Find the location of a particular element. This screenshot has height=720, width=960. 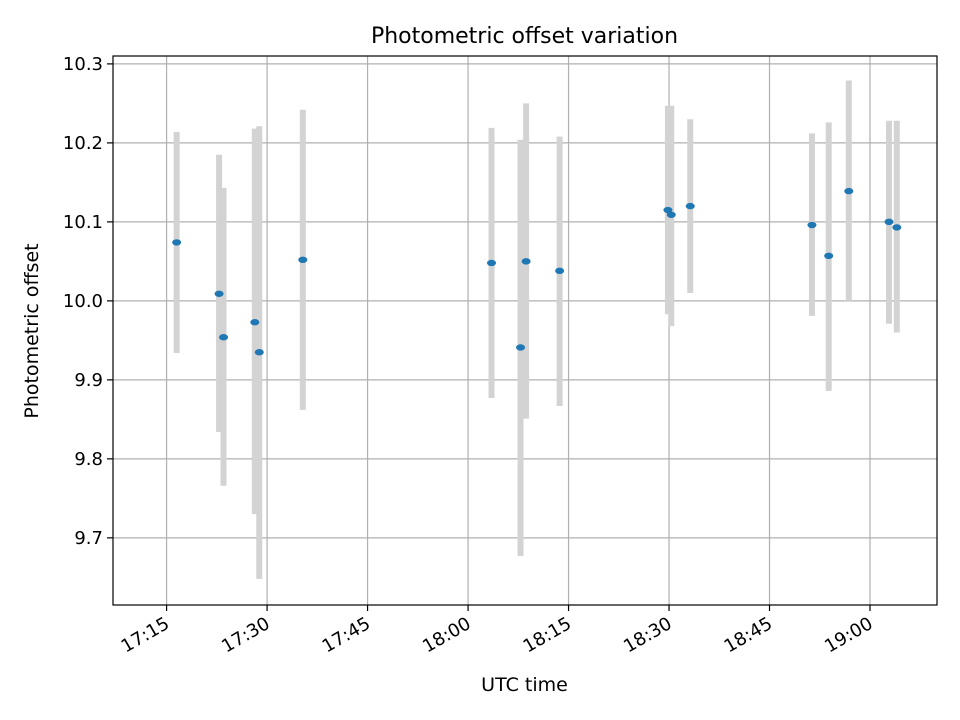

x-tick-label: 18:30 is located at coordinates (647, 635).